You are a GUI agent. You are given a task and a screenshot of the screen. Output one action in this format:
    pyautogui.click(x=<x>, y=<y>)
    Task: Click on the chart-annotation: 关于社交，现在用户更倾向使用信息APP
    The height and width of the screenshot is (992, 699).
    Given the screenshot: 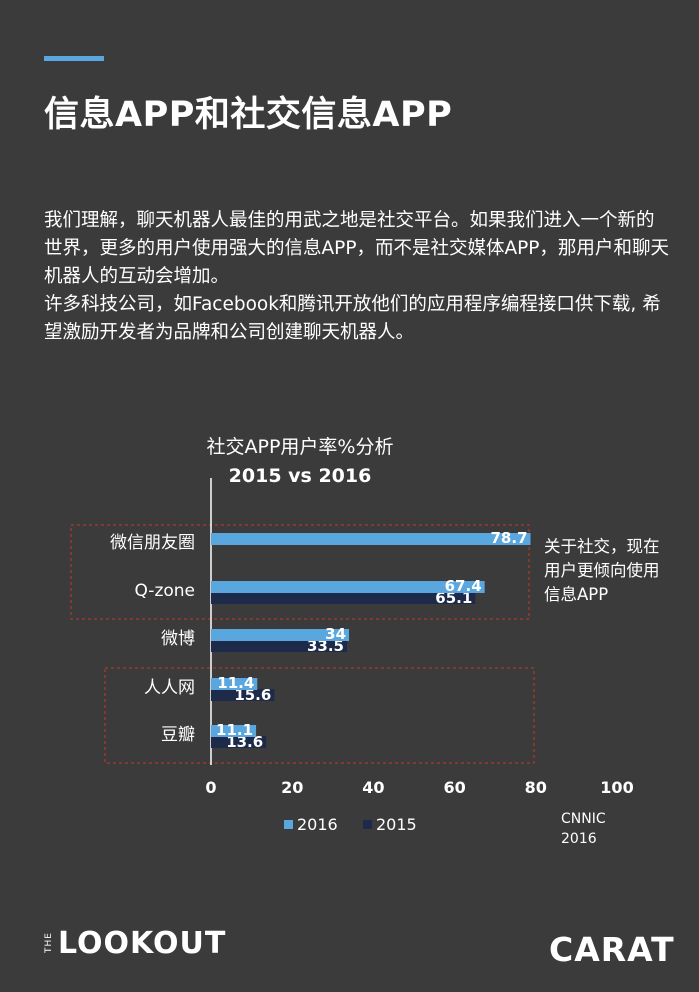 What is the action you would take?
    pyautogui.click(x=602, y=570)
    